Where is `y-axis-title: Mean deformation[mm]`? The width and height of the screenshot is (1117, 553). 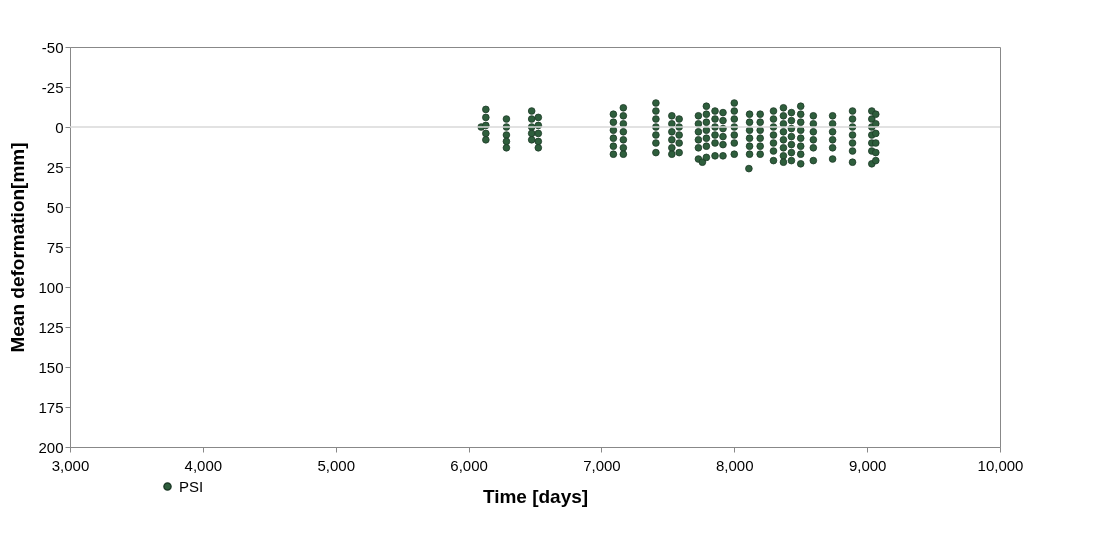 y-axis-title: Mean deformation[mm] is located at coordinates (18, 247).